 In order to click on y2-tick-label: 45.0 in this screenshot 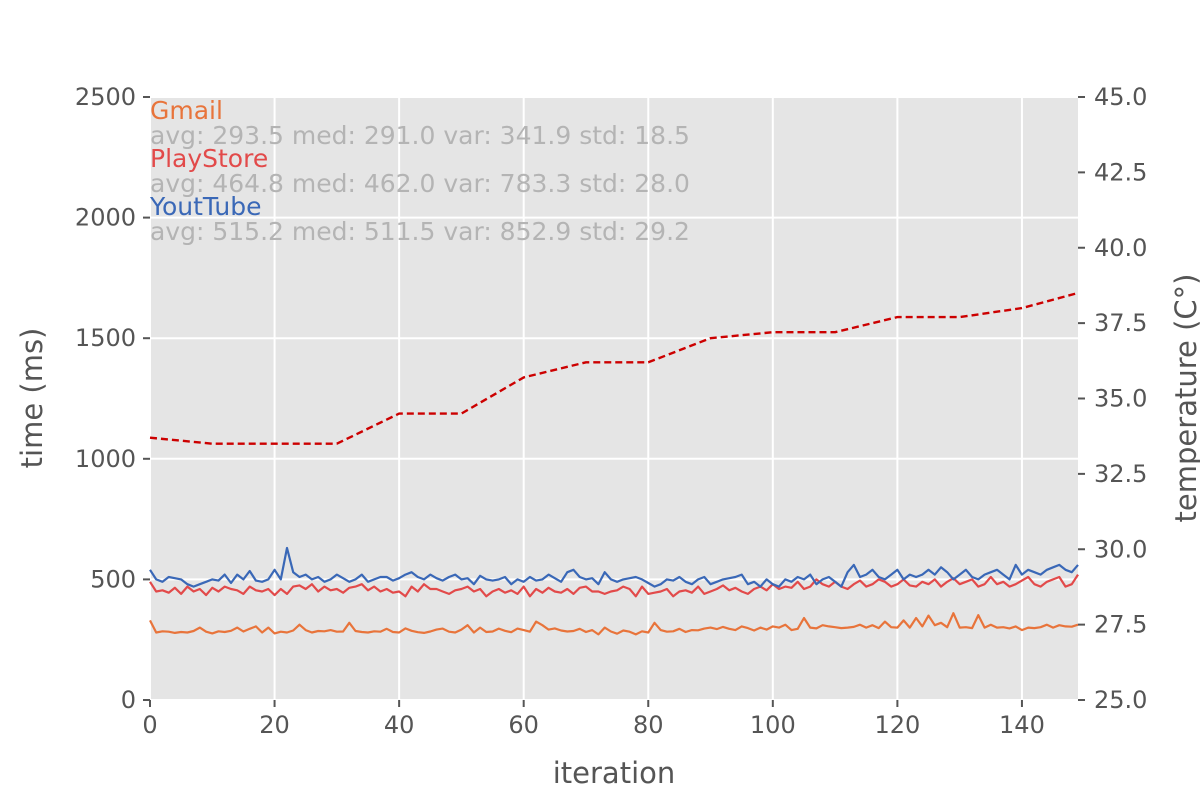, I will do `click(1120, 97)`.